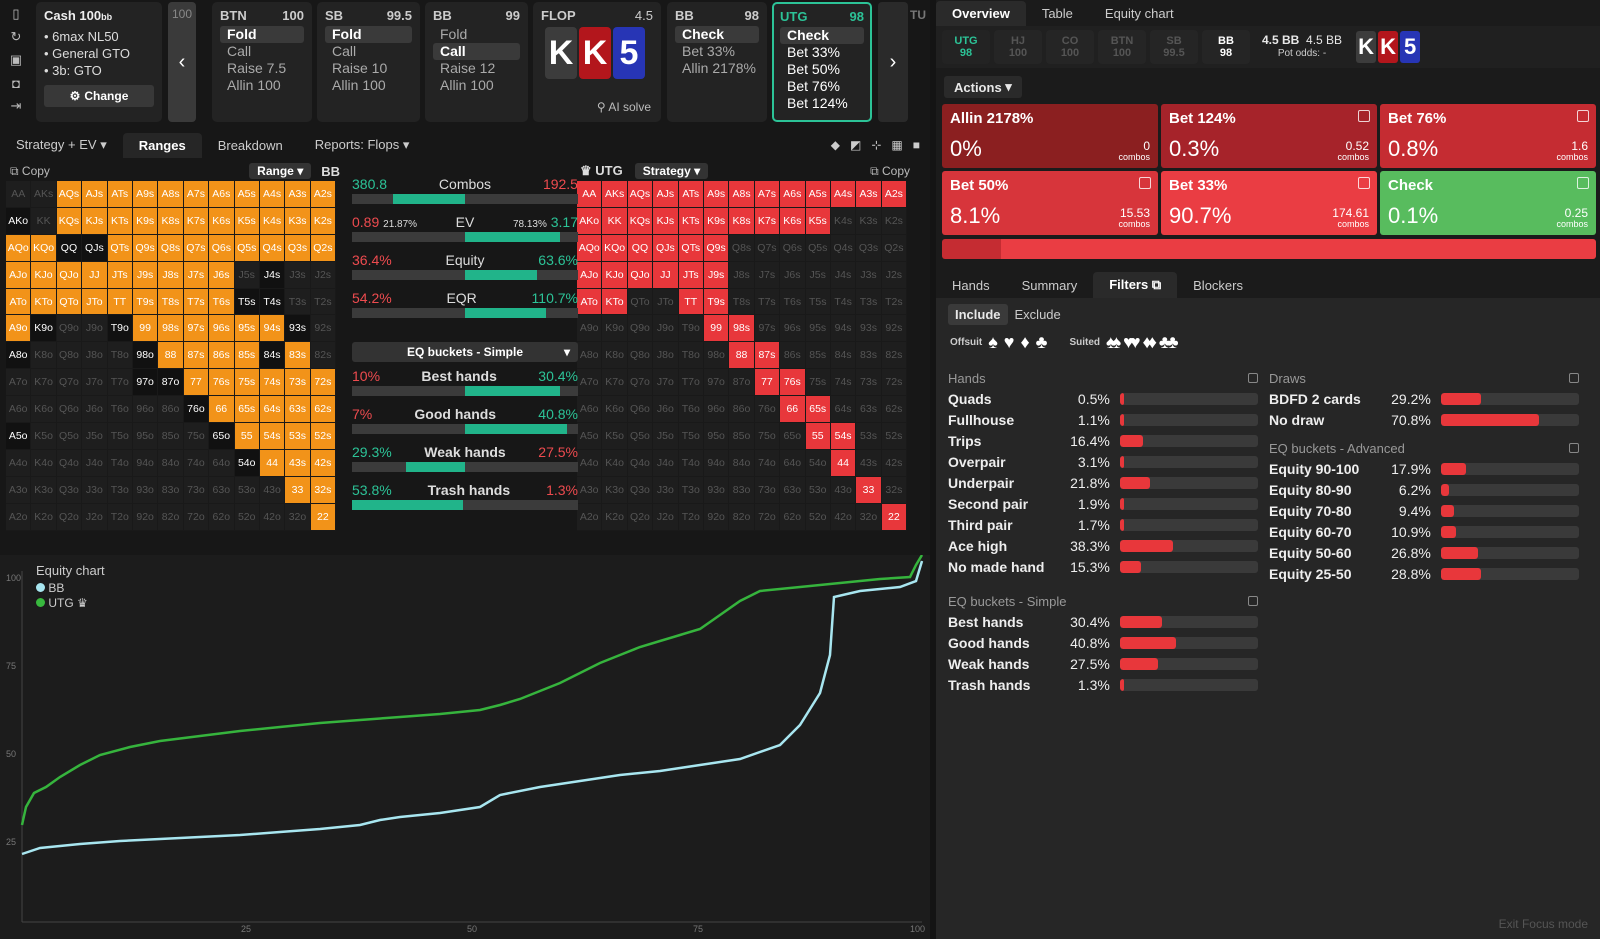  I want to click on hand-cell-A5s: A5s, so click(818, 194).